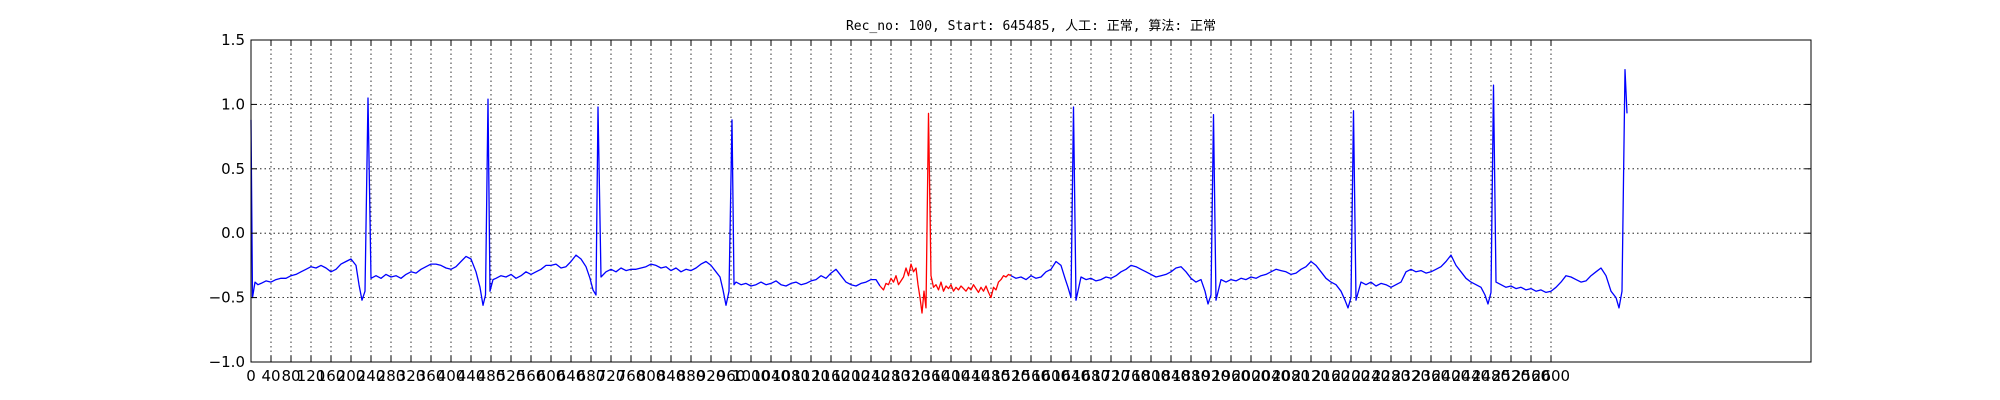 This screenshot has height=400, width=2000. Describe the element at coordinates (1391, 376) in the screenshot. I see `x-tick-label: 2280` at that location.